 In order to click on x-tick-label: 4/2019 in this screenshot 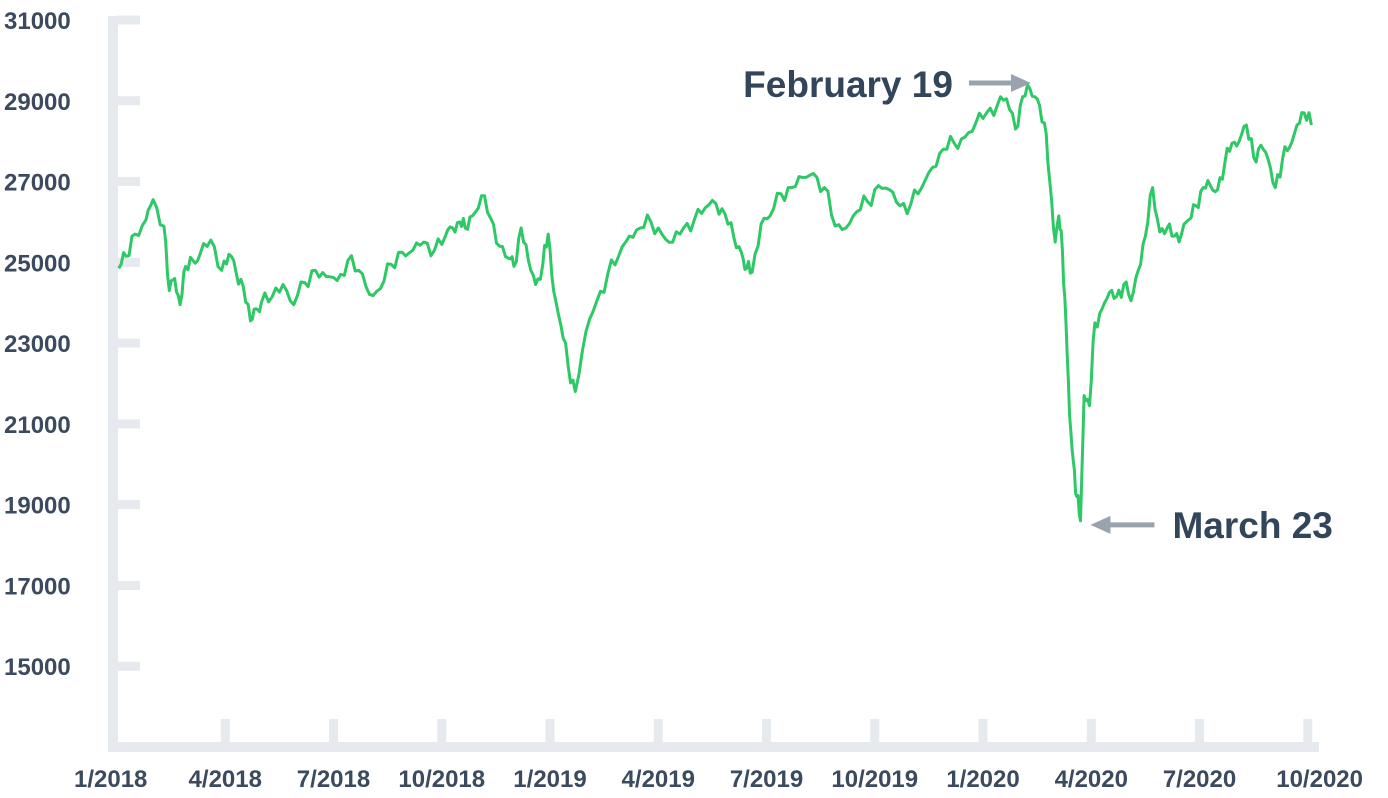, I will do `click(658, 779)`.